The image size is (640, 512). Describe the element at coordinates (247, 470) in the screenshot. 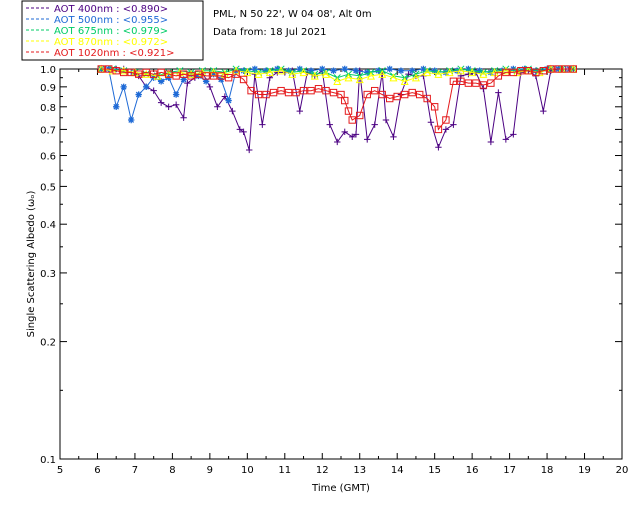

I see `x-tick-label: 10` at that location.